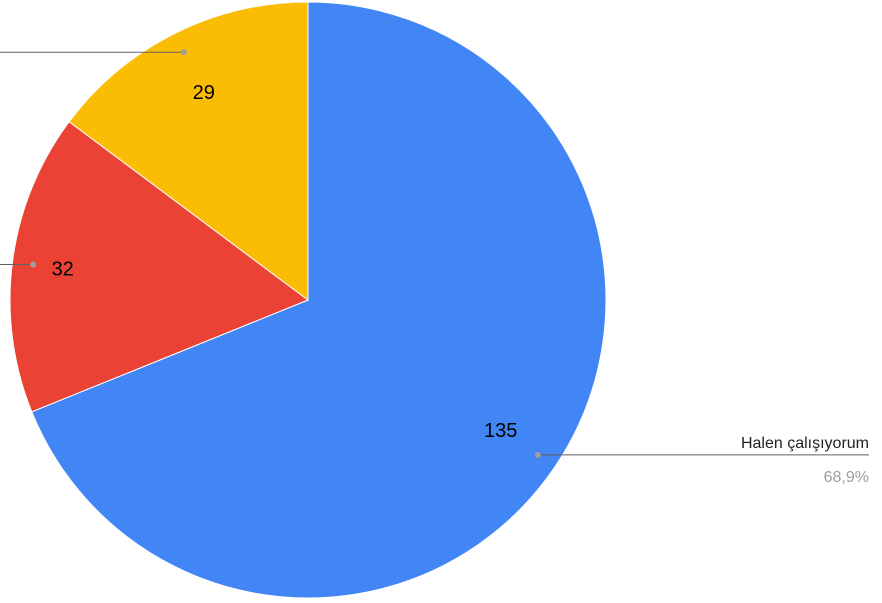 The height and width of the screenshot is (603, 882). I want to click on callout-label-group: Halen çalışıyorum 68,9%, so click(805, 460).